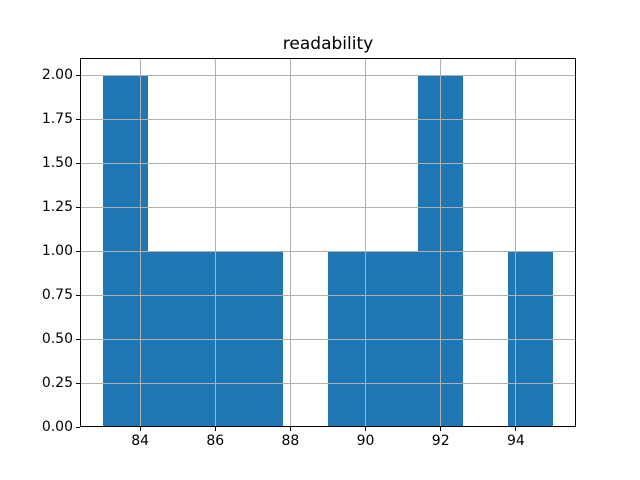 This screenshot has width=640, height=480. What do you see at coordinates (57, 338) in the screenshot?
I see `y-tick-label: 0.50` at bounding box center [57, 338].